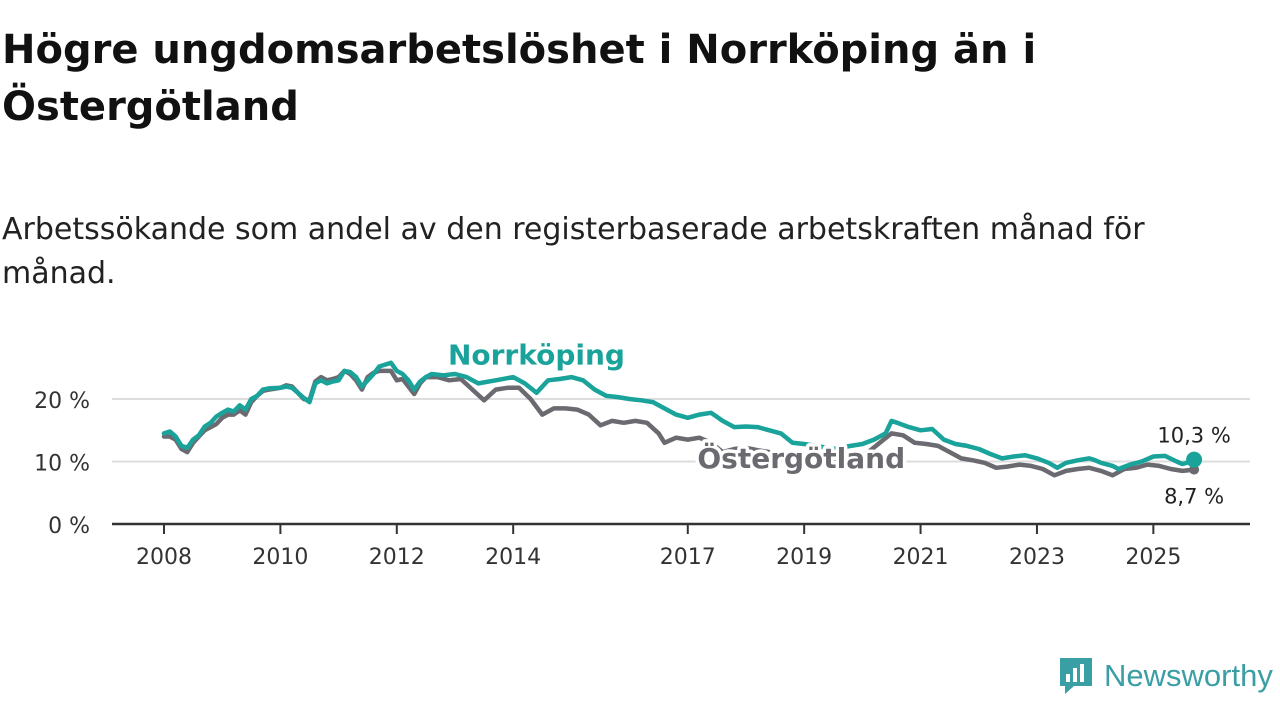  I want to click on x-tick-label: 2010, so click(280, 557).